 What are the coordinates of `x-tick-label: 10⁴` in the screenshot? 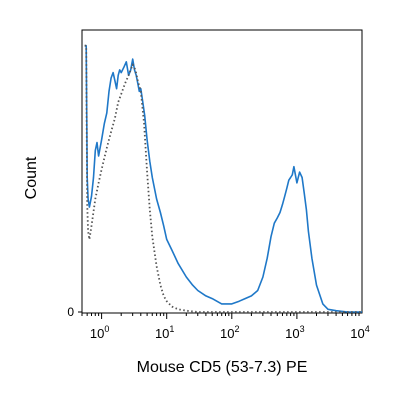 It's located at (359, 332).